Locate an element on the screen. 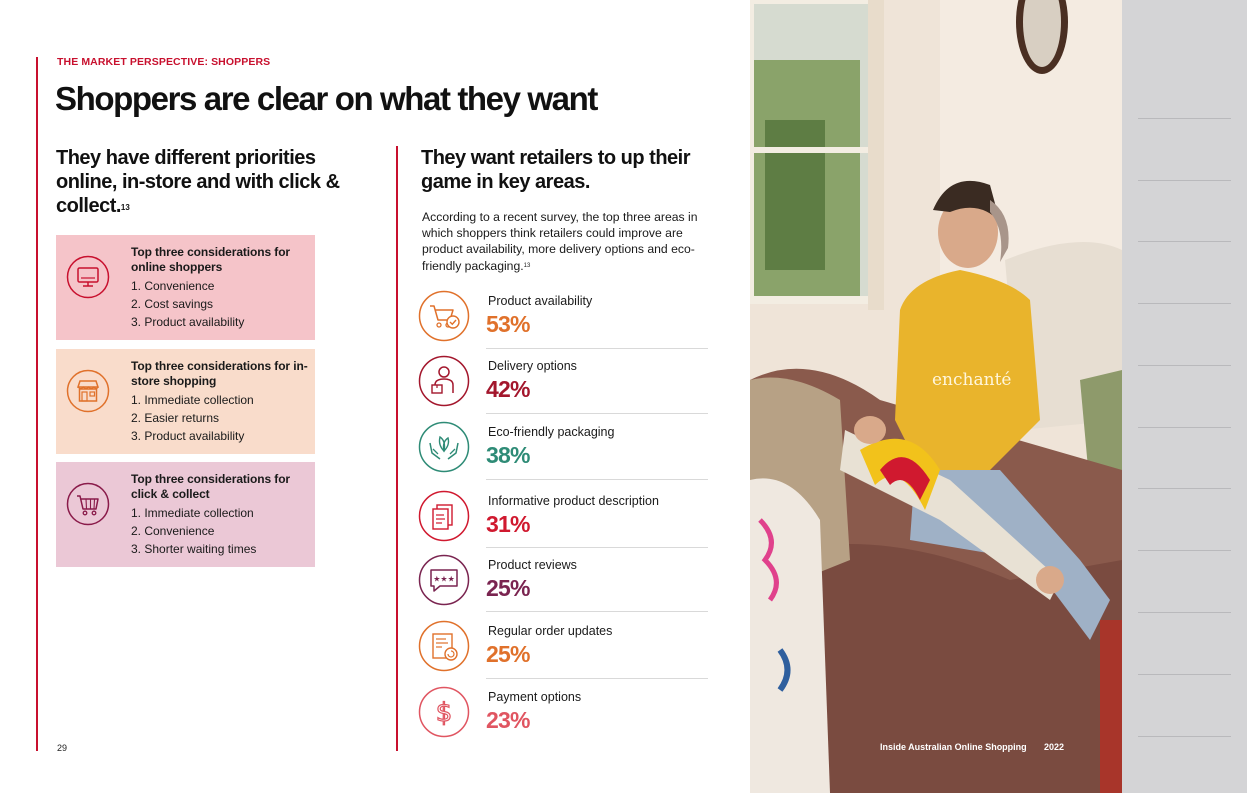 The width and height of the screenshot is (1247, 793). dollar-icon: $ is located at coordinates (444, 712).